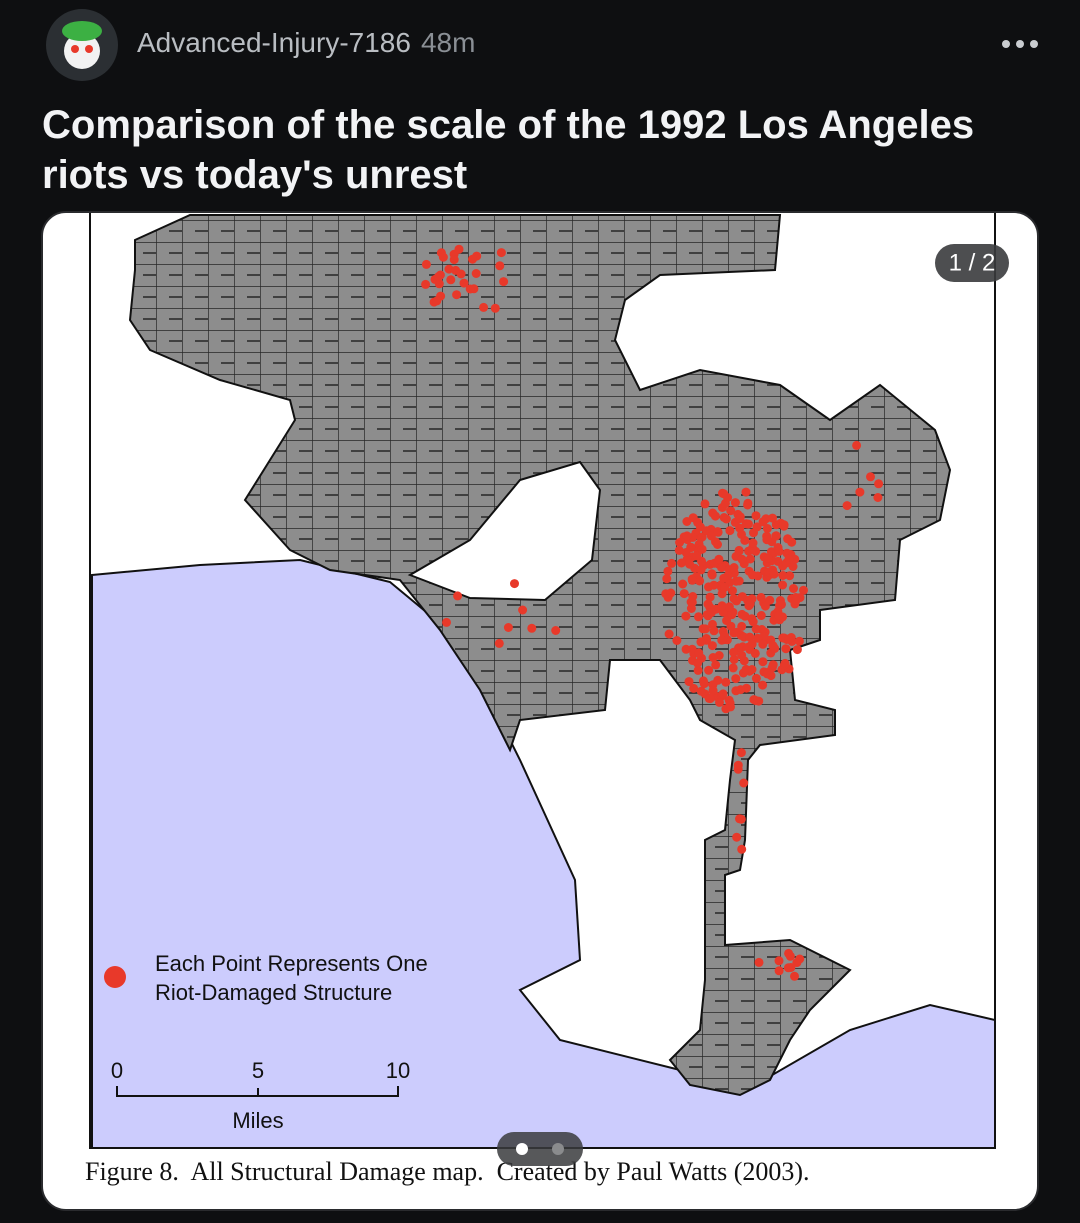  What do you see at coordinates (448, 42) in the screenshot?
I see `post-age: 48m` at bounding box center [448, 42].